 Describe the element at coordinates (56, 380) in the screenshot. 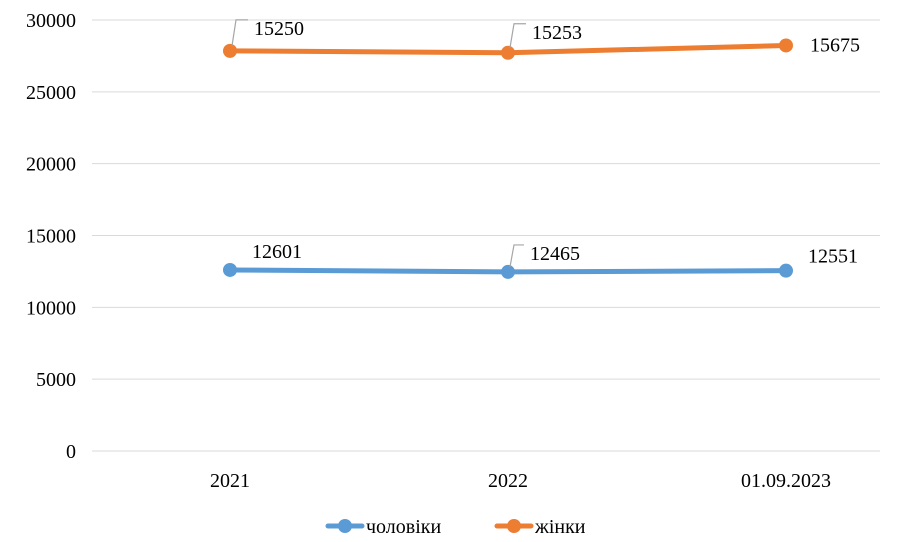

I see `y-tick-label-5000: 5000` at that location.